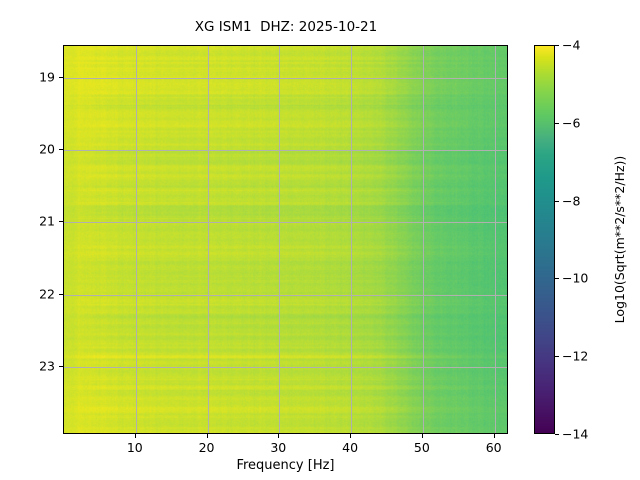  What do you see at coordinates (285, 465) in the screenshot?
I see `x-axis-label: Frequency [Hz]` at bounding box center [285, 465].